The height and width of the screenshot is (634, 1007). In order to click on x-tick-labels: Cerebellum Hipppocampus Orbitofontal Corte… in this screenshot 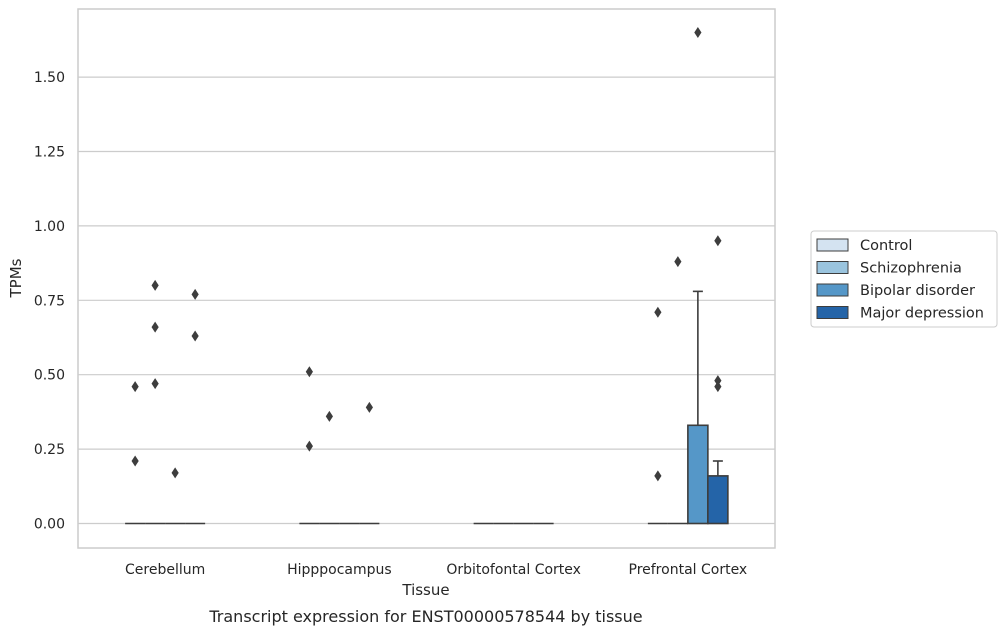, I will do `click(436, 570)`.